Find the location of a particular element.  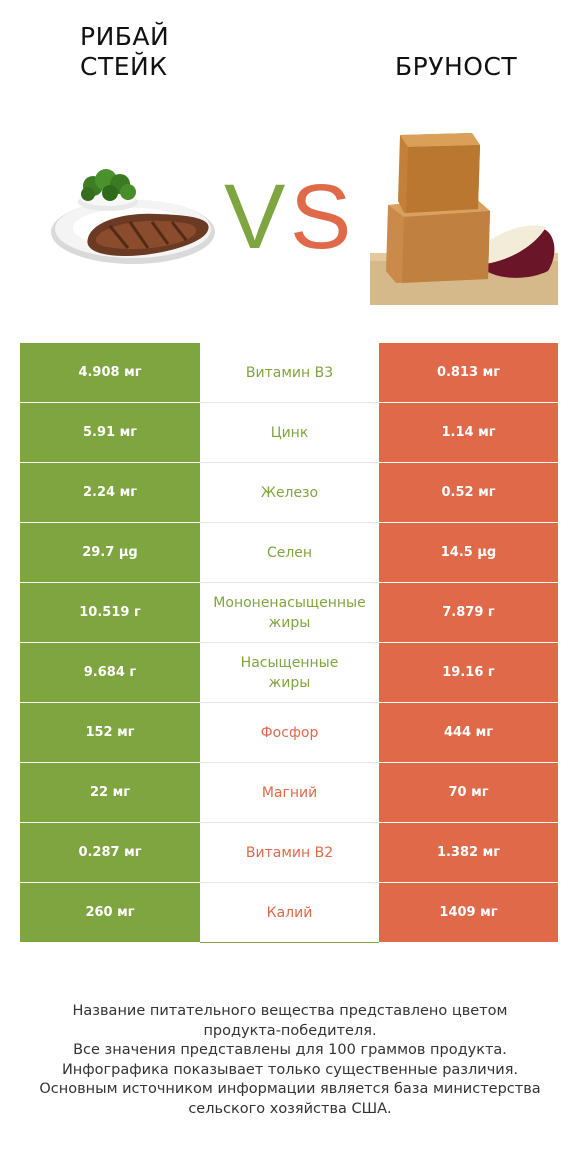

right-value-cell: 14.5 µg is located at coordinates (468, 552).